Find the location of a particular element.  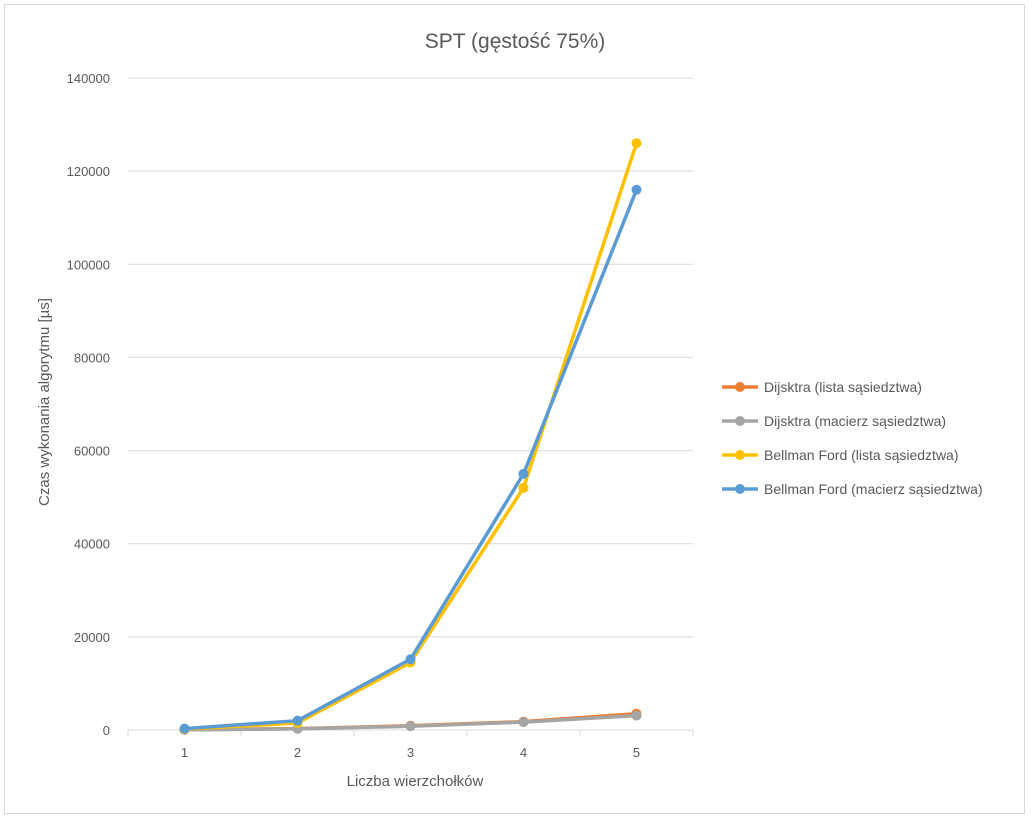

y-tick-label: 140000 is located at coordinates (88, 78).